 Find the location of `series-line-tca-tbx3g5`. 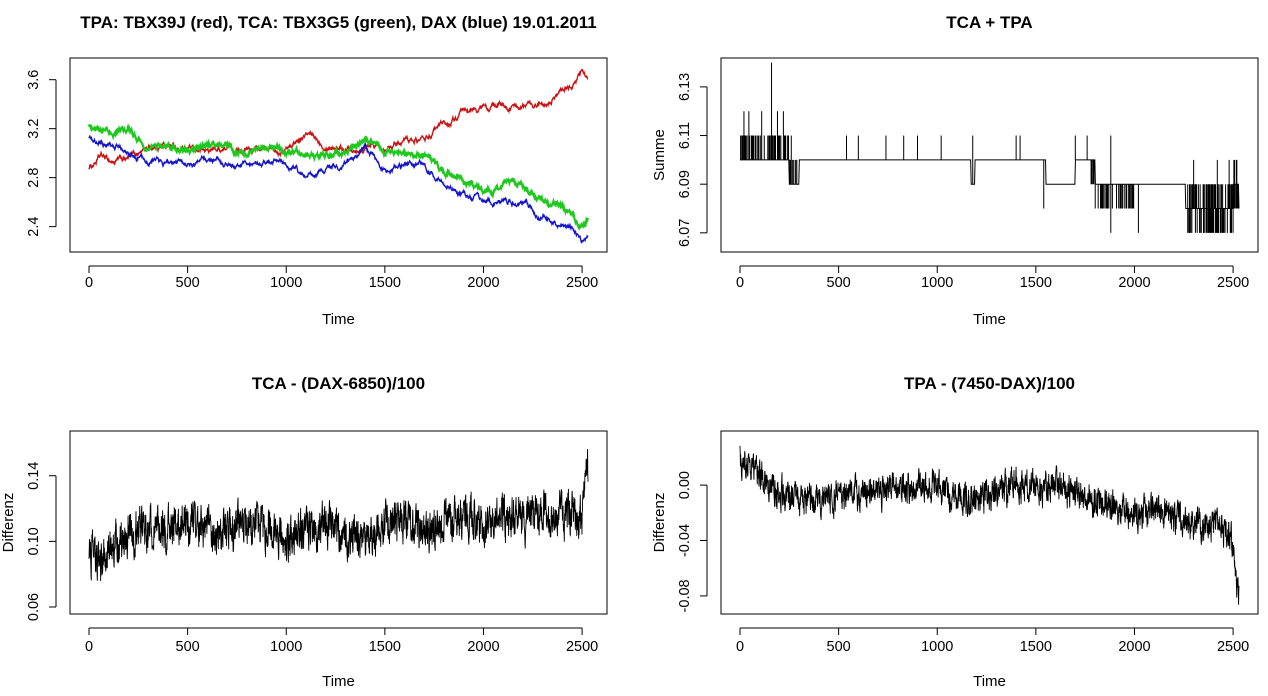

series-line-tca-tbx3g5 is located at coordinates (338, 176).